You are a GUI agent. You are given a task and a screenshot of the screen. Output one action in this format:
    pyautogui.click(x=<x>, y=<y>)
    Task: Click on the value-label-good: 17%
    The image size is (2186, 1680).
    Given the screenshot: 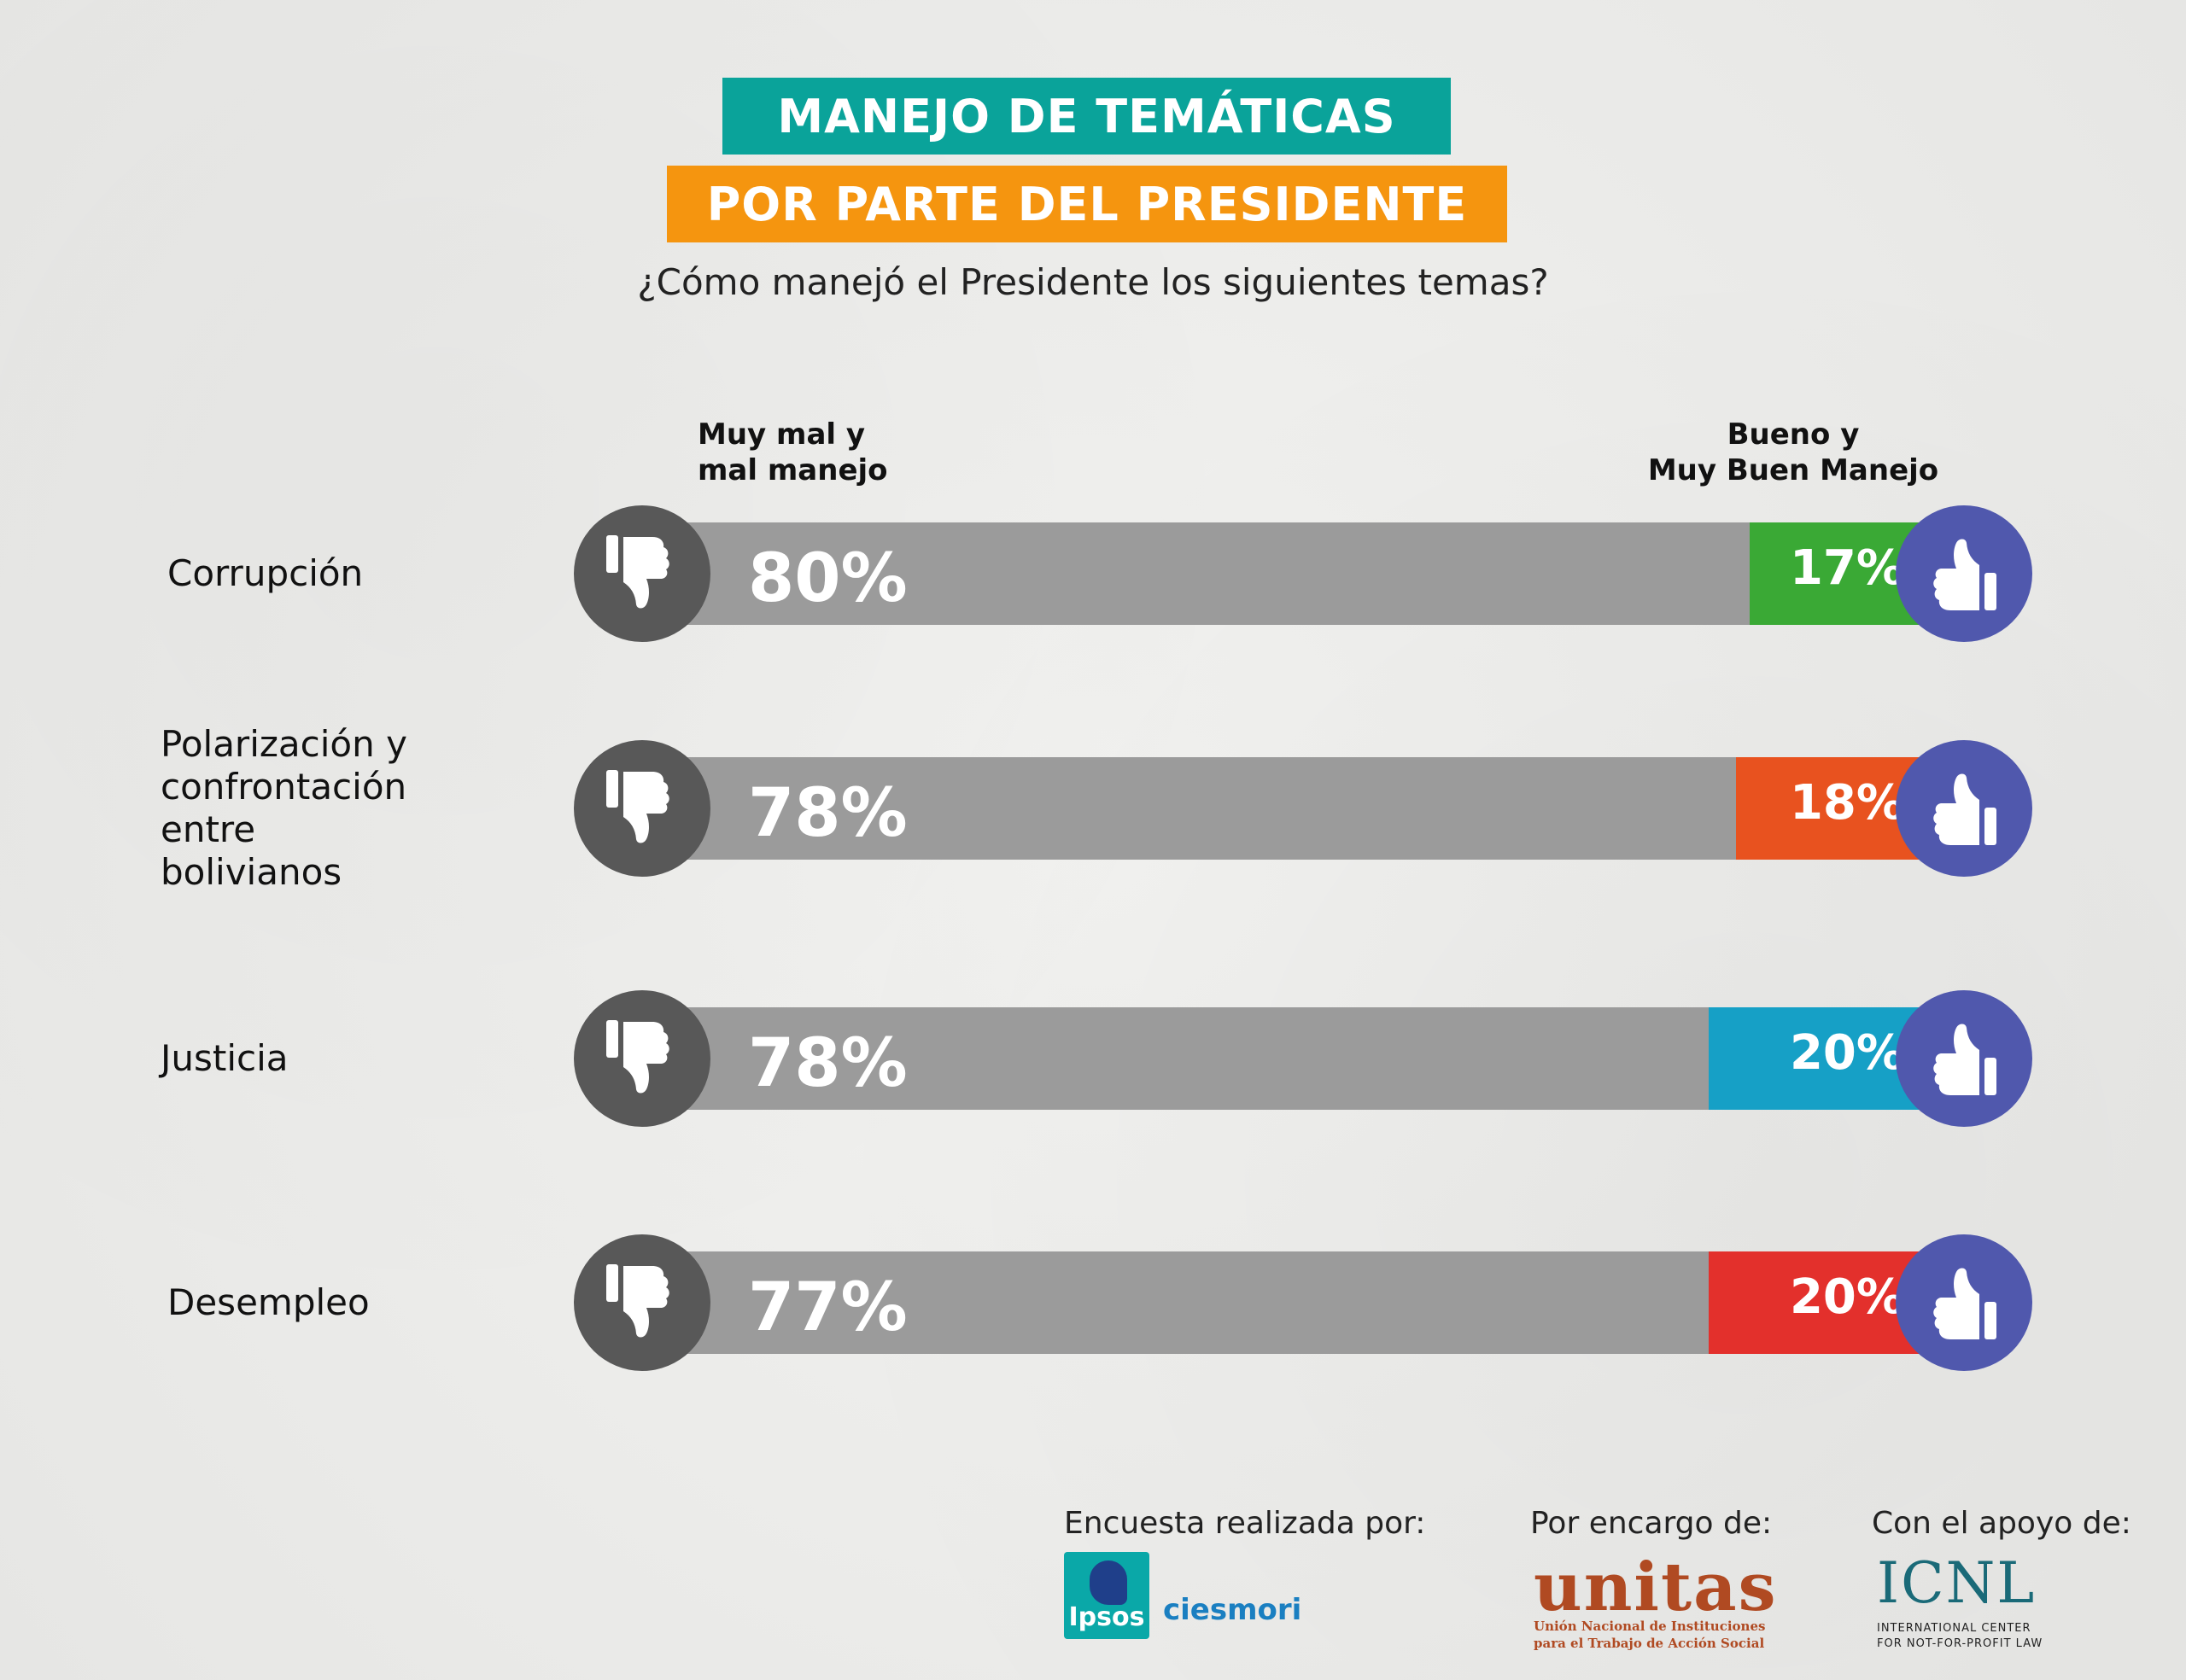 What is the action you would take?
    pyautogui.click(x=1847, y=568)
    